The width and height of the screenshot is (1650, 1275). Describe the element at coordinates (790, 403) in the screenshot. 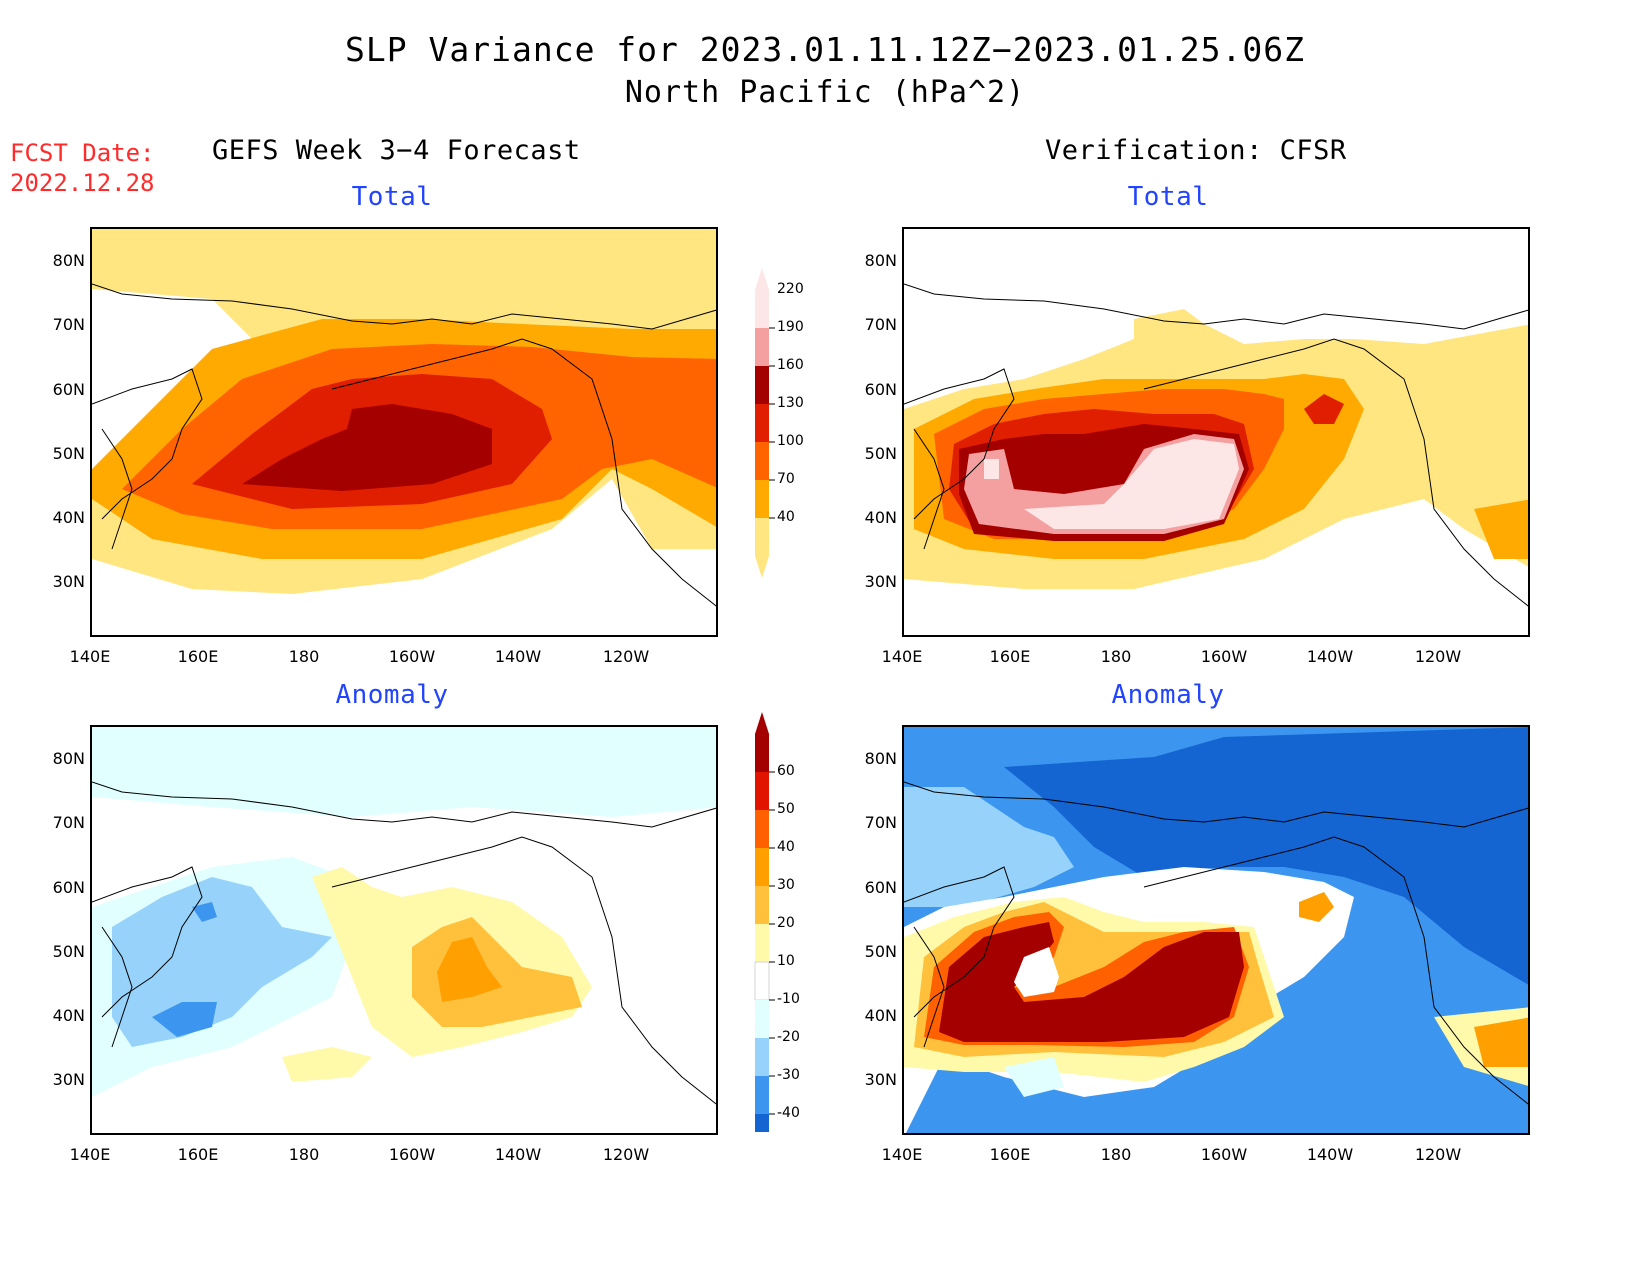

I see `colorbar-level-label: 130` at that location.